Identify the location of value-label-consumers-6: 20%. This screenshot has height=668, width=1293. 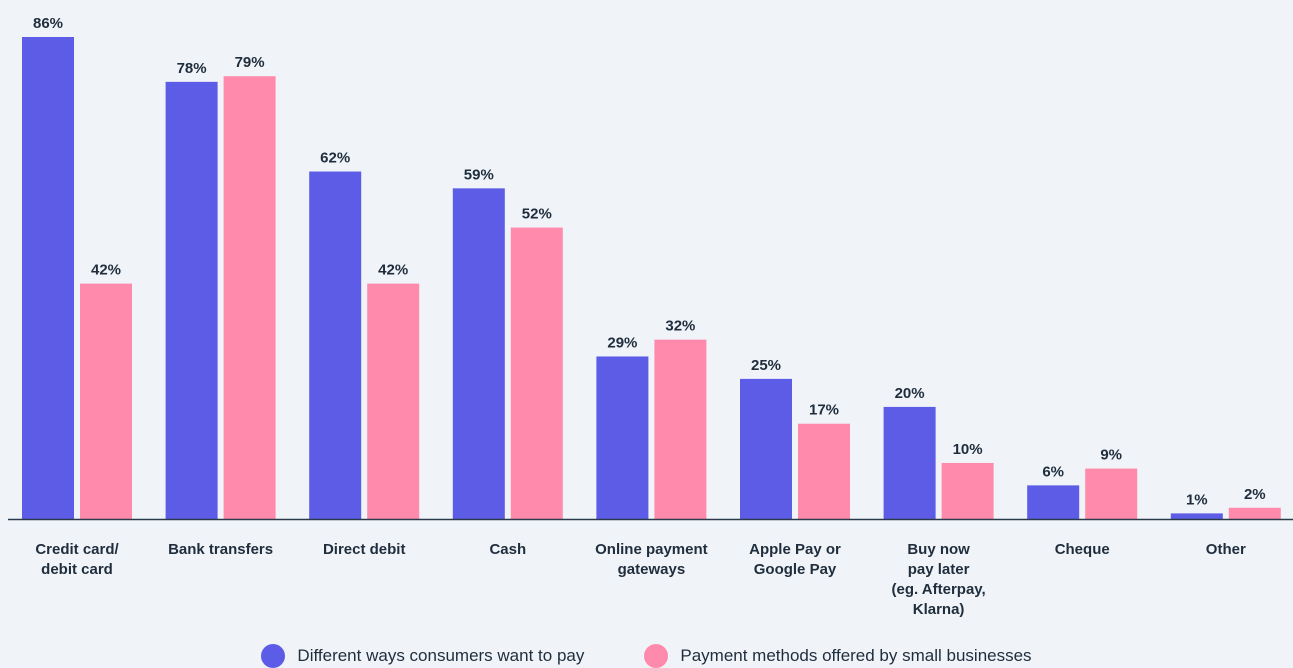
(910, 393).